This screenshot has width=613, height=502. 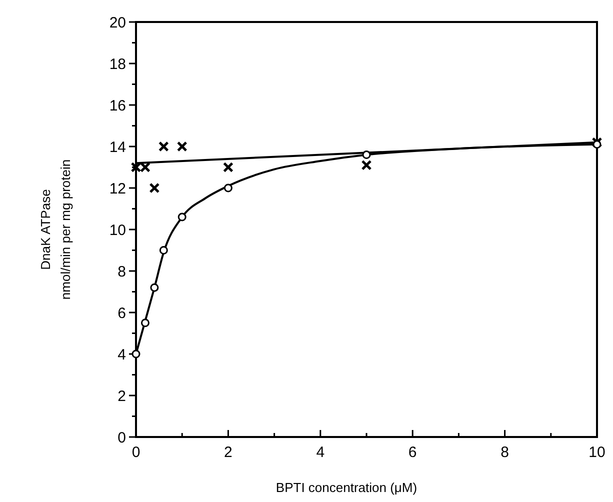 What do you see at coordinates (117, 64) in the screenshot?
I see `y-tick-label: 18` at bounding box center [117, 64].